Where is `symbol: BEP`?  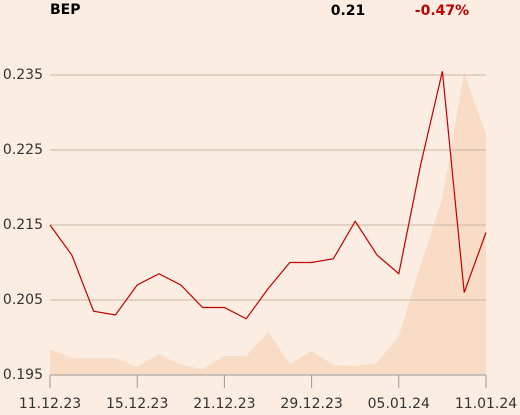
symbol: BEP is located at coordinates (65, 10).